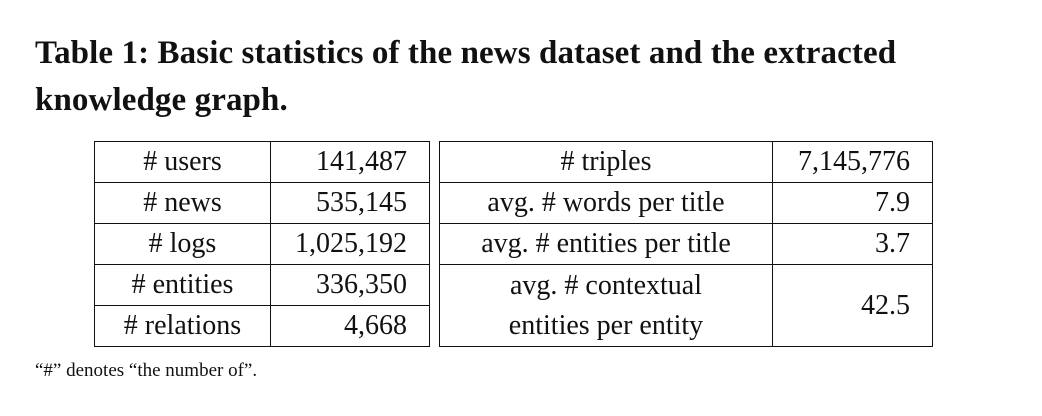  I want to click on table-cell-value: 141,487, so click(350, 162).